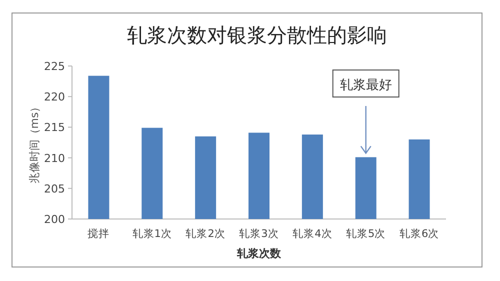 This screenshot has height=281, width=500. What do you see at coordinates (257, 35) in the screenshot?
I see `chart-title: 轧浆次数对银浆分散性的影响` at bounding box center [257, 35].